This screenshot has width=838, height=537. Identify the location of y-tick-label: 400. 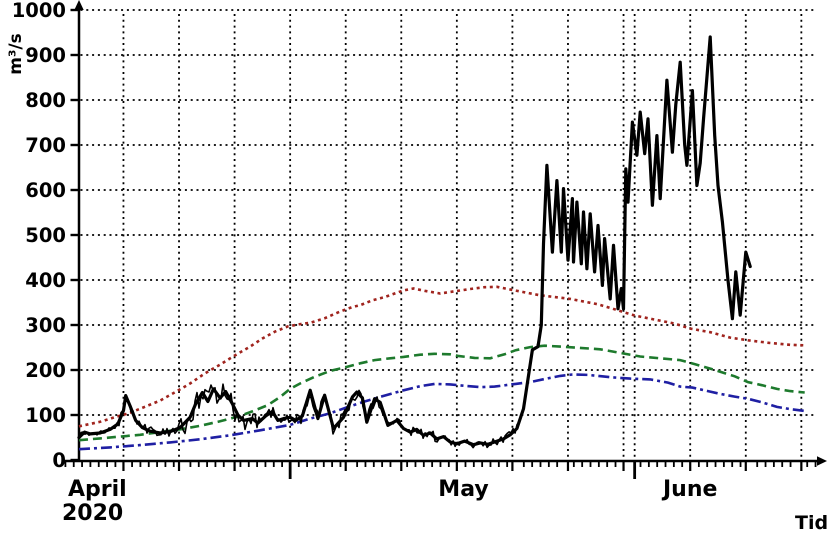
(45, 280).